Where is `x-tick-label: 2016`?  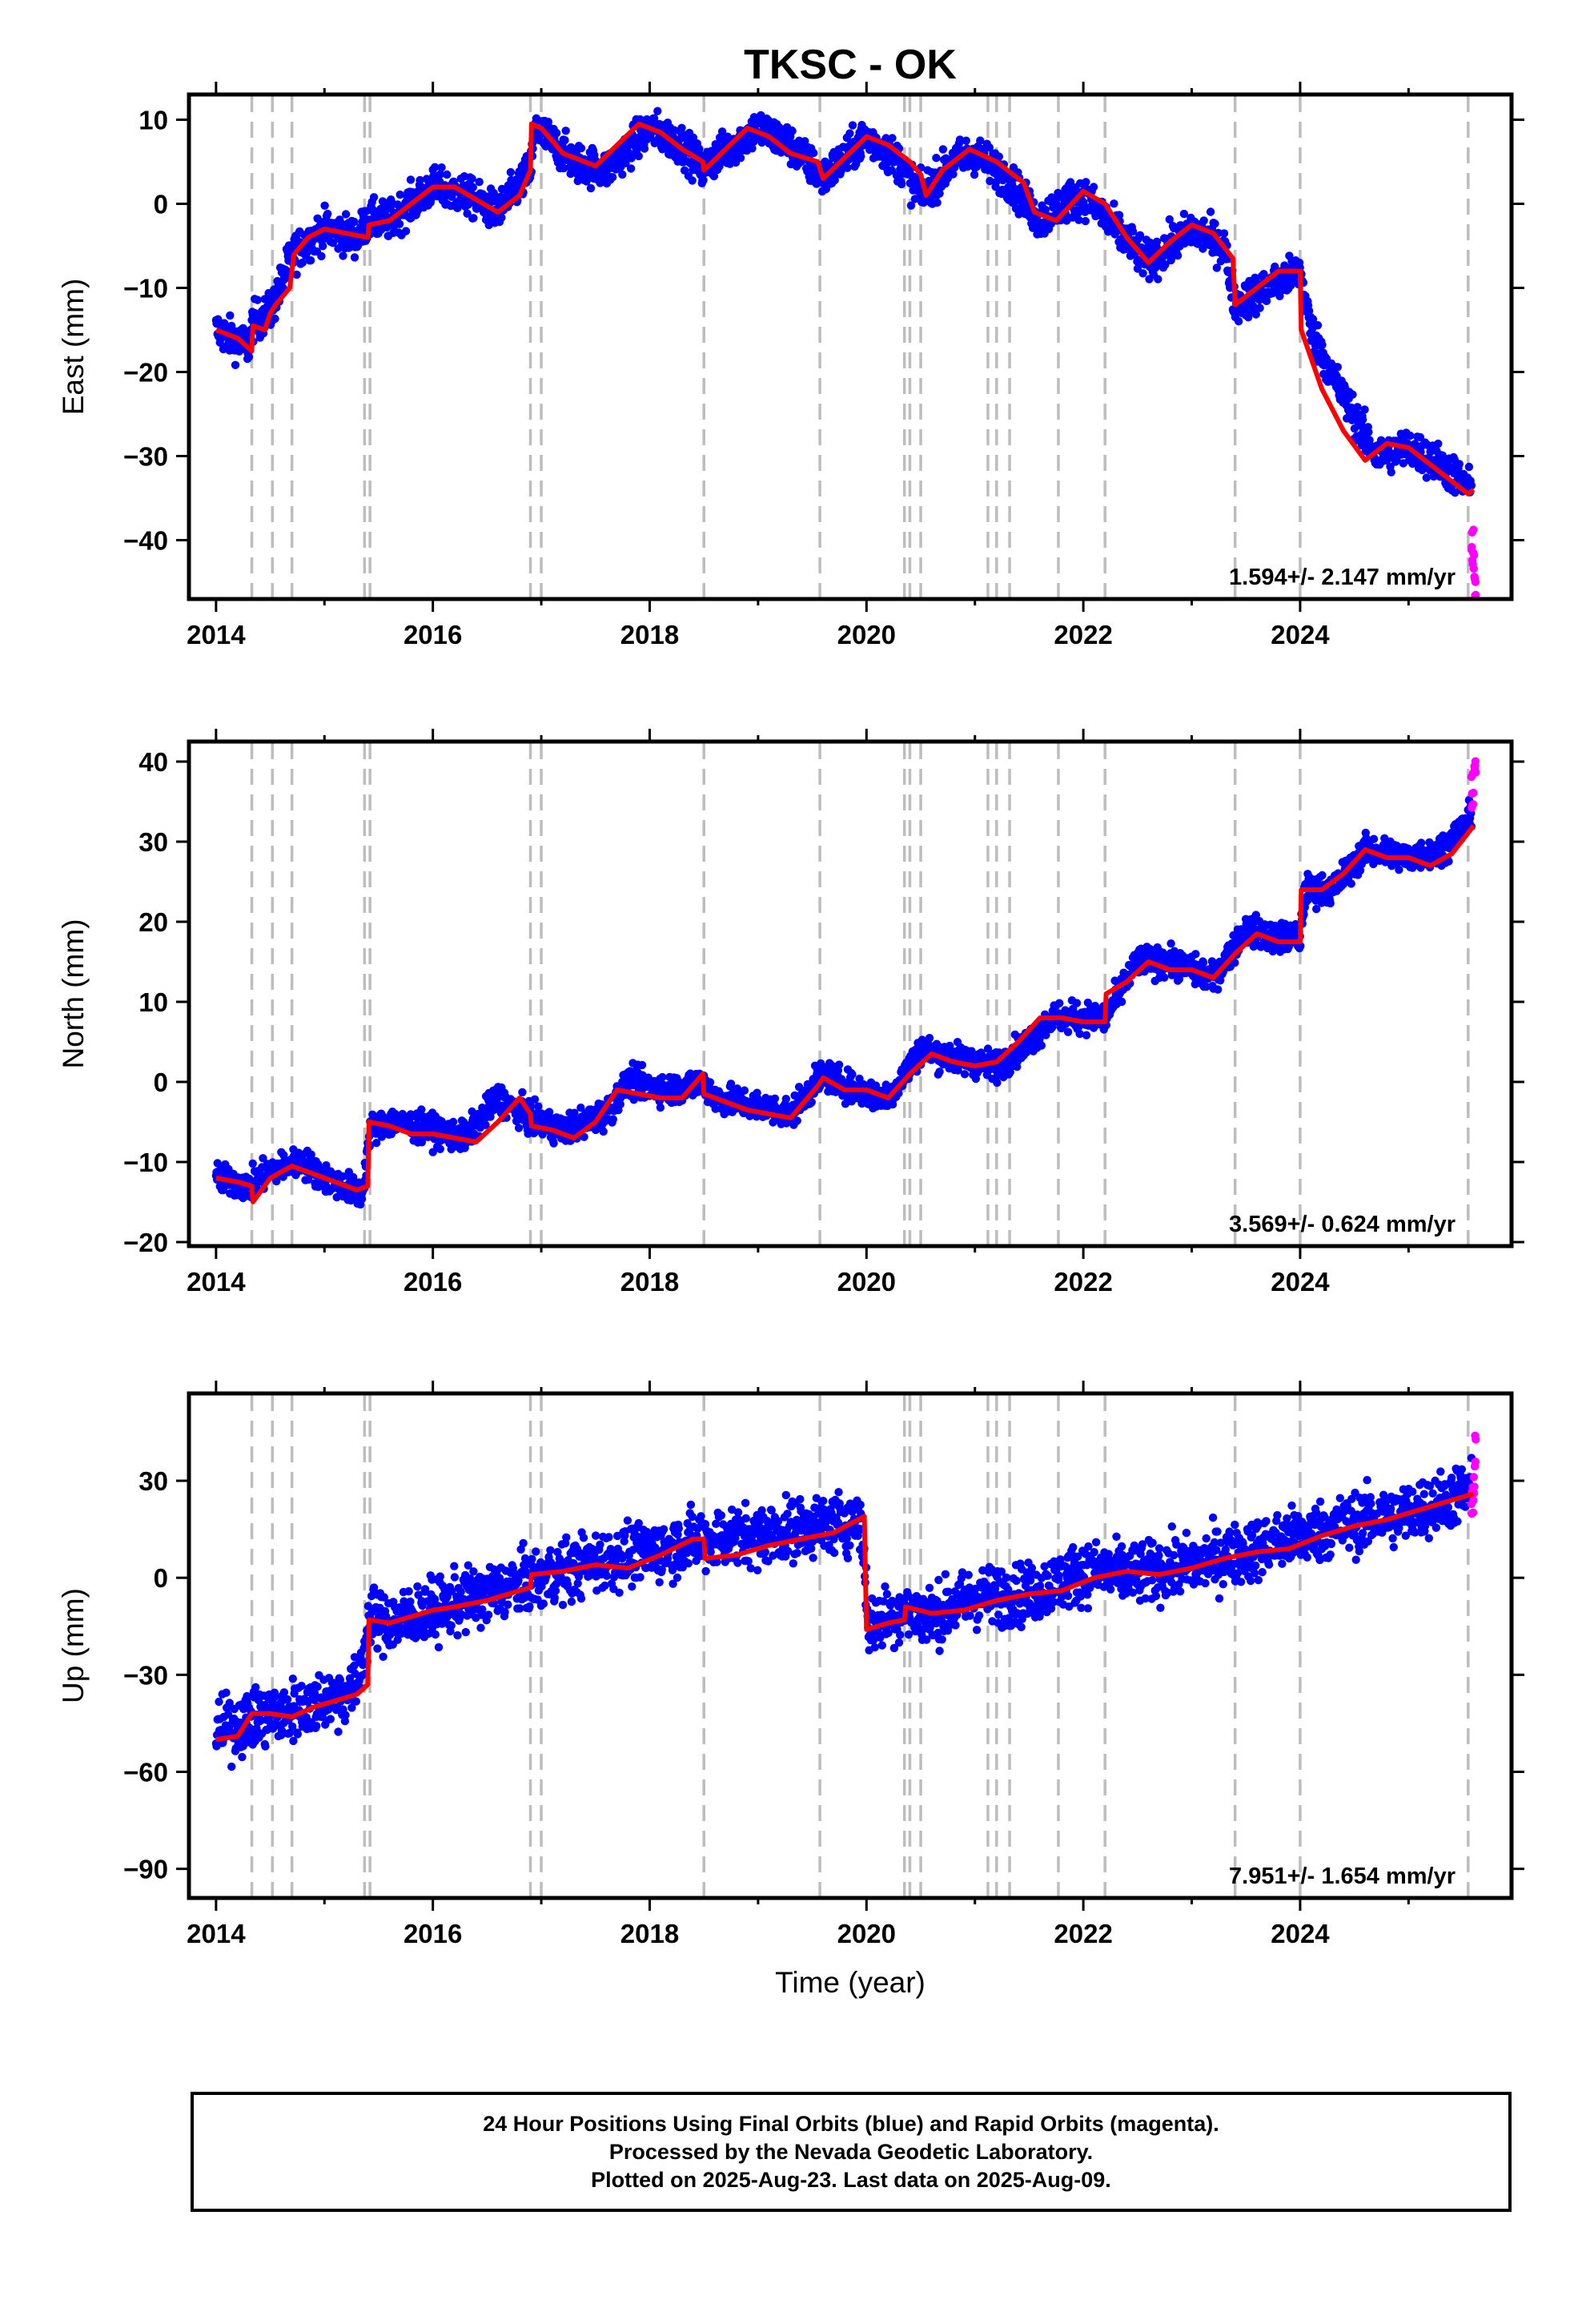
x-tick-label: 2016 is located at coordinates (433, 634).